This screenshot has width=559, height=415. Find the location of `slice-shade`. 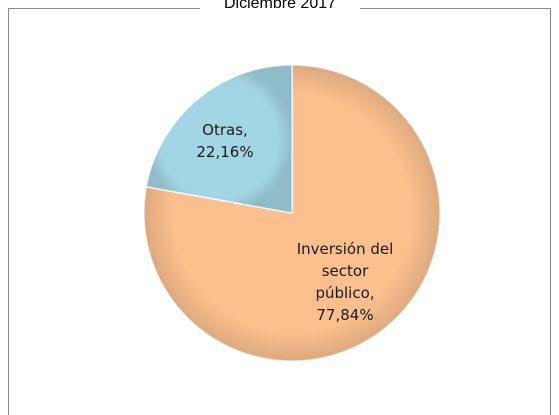

slice-shade is located at coordinates (219, 139).